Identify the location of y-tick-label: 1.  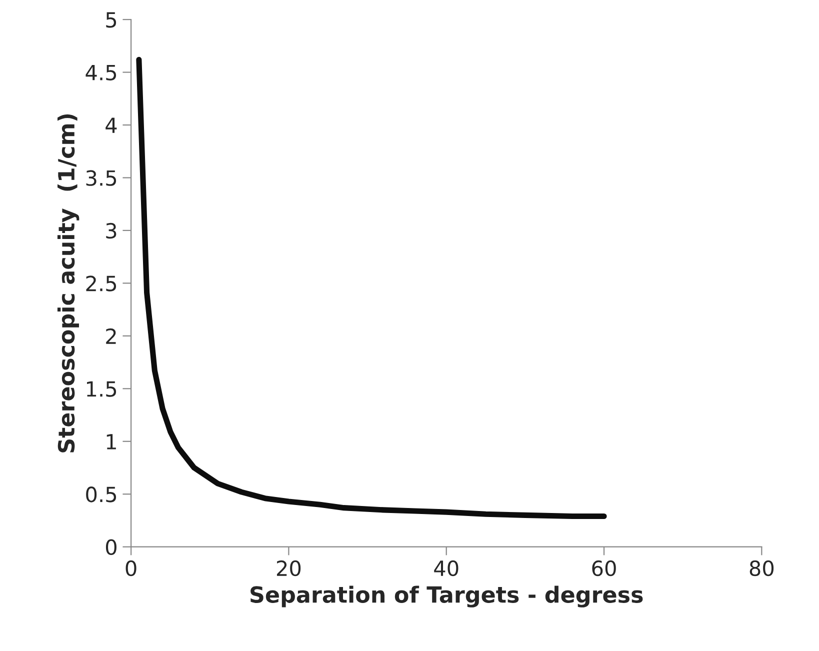
(111, 442).